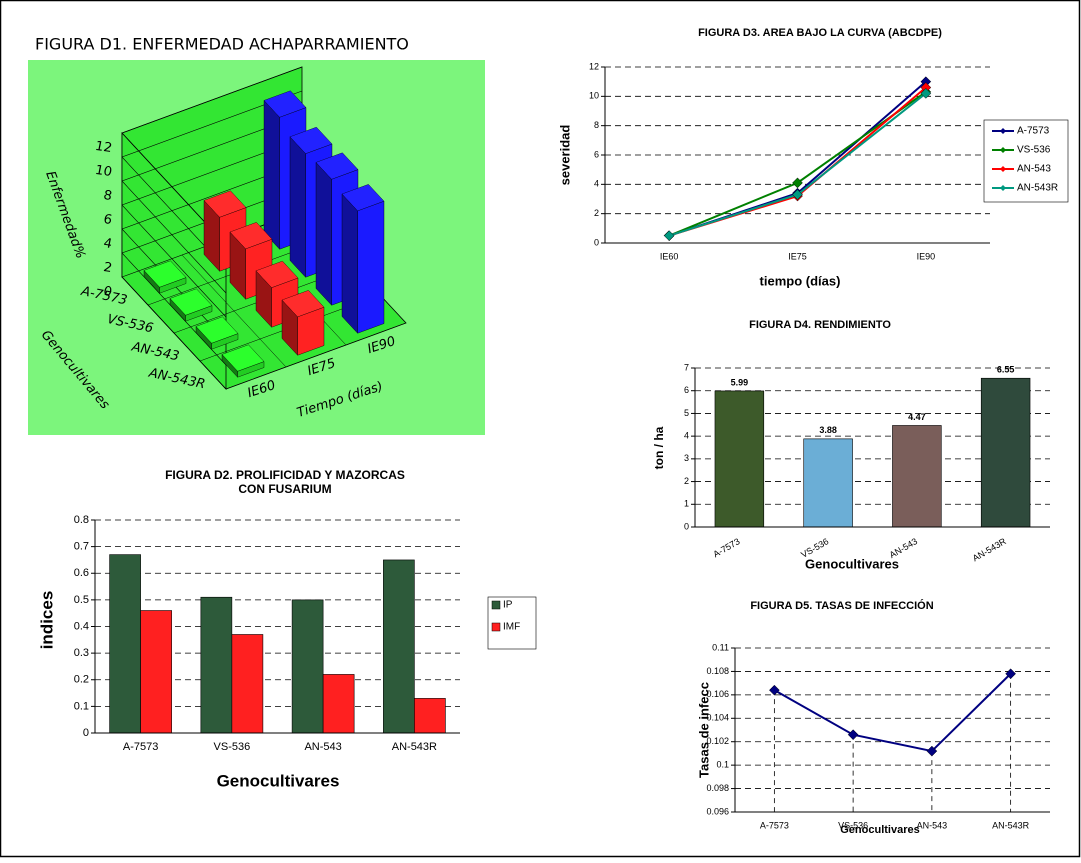  I want to click on x-axis-title: tiempo (días), so click(800, 280).